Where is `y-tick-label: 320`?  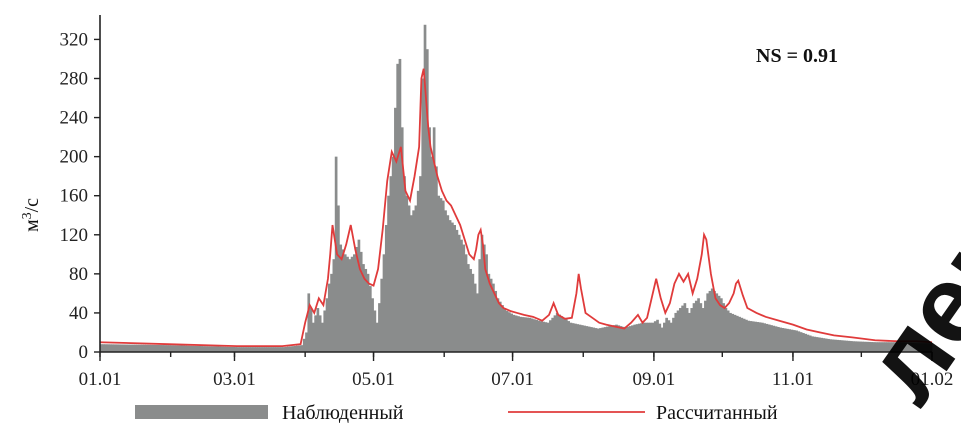 y-tick-label: 320 is located at coordinates (74, 39).